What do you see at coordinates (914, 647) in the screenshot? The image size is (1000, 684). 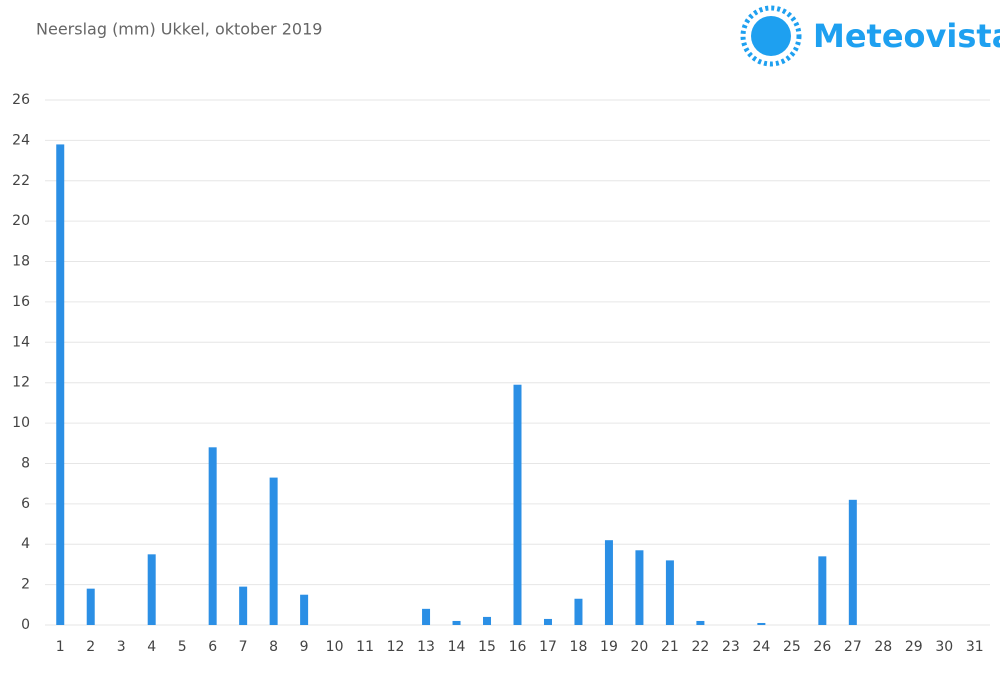 I see `x-tick-label: 29` at bounding box center [914, 647].